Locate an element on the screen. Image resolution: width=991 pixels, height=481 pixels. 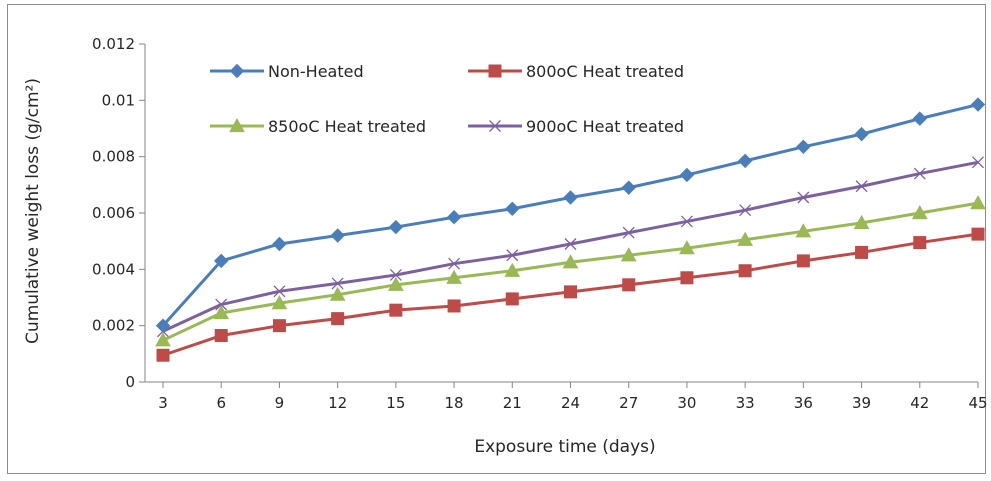
x-tick-label: 24 is located at coordinates (570, 403).